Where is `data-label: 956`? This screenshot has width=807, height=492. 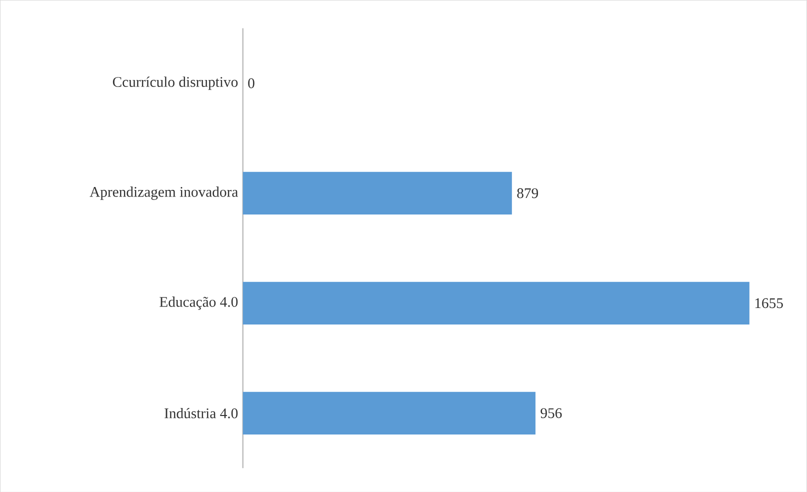 data-label: 956 is located at coordinates (551, 413).